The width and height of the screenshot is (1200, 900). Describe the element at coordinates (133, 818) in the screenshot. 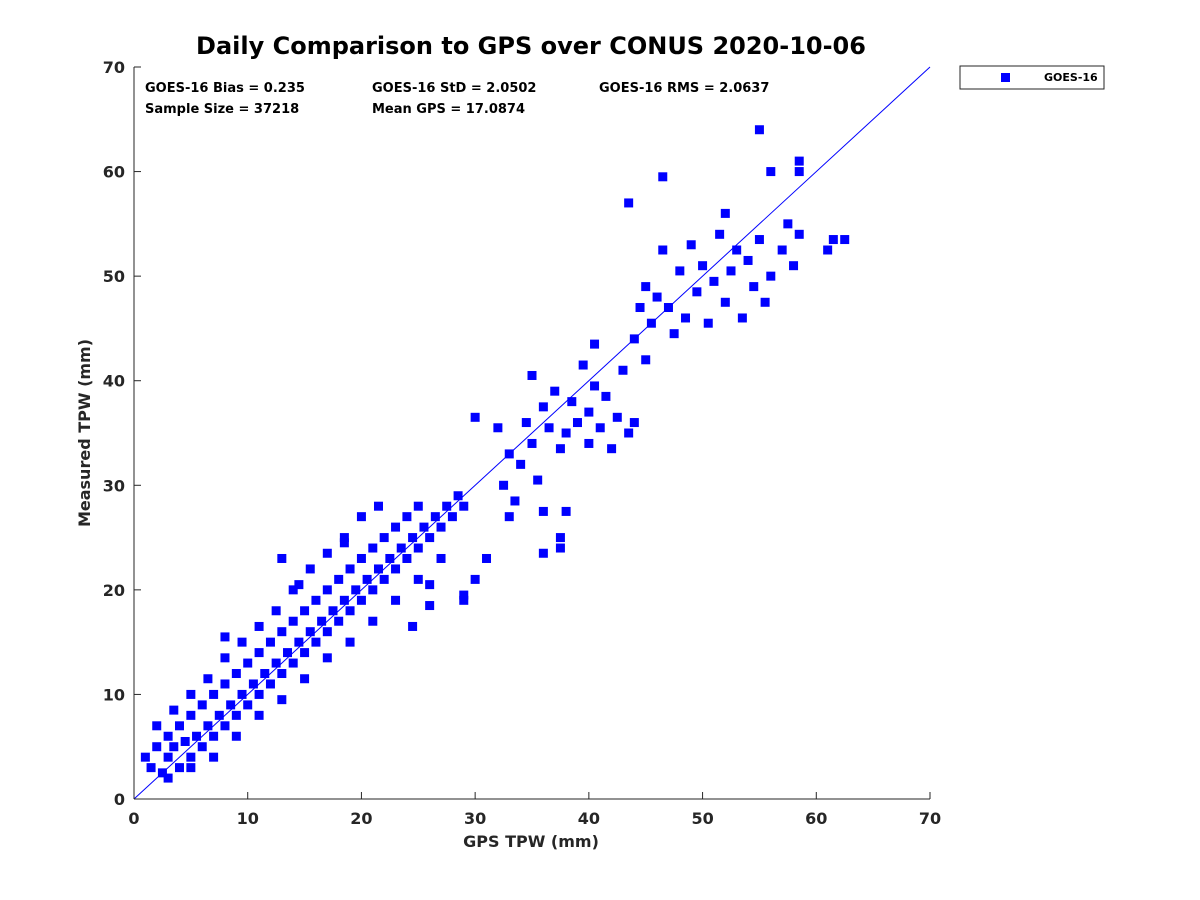

I see `x-tick-label: 0` at that location.